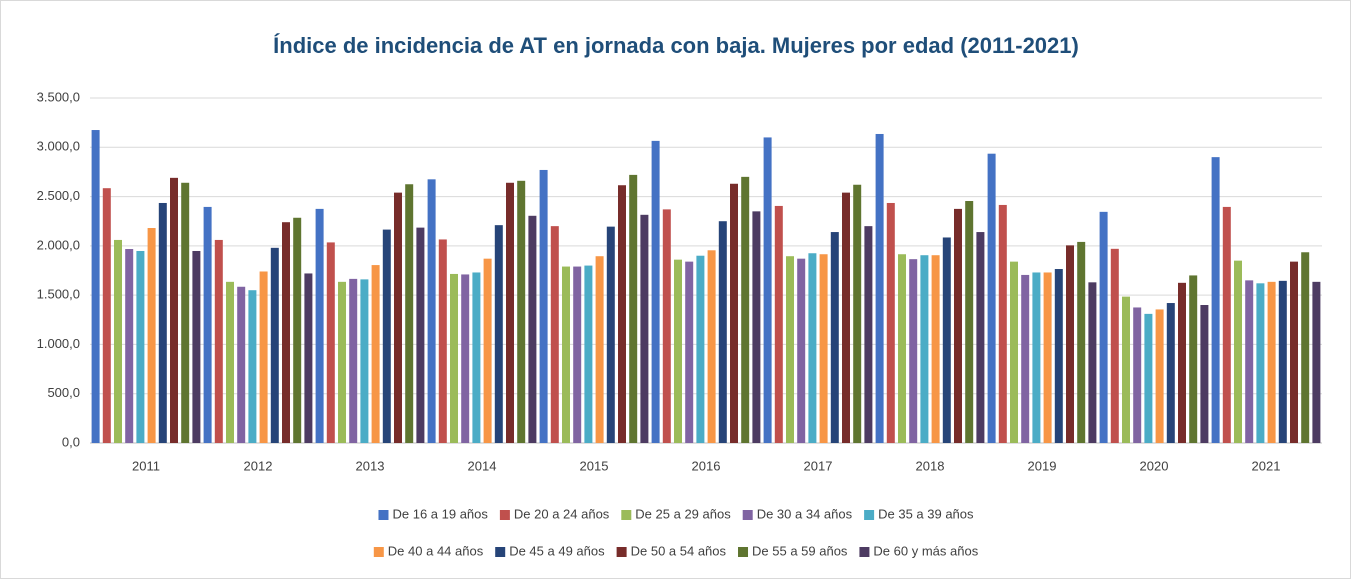 The width and height of the screenshot is (1351, 579). What do you see at coordinates (58, 343) in the screenshot?
I see `y-tick-label: 1.000,0` at bounding box center [58, 343].